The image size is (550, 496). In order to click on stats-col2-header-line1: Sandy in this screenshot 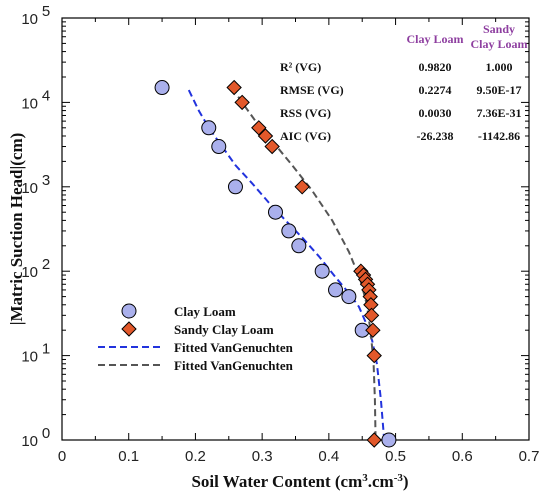, I will do `click(499, 29)`.